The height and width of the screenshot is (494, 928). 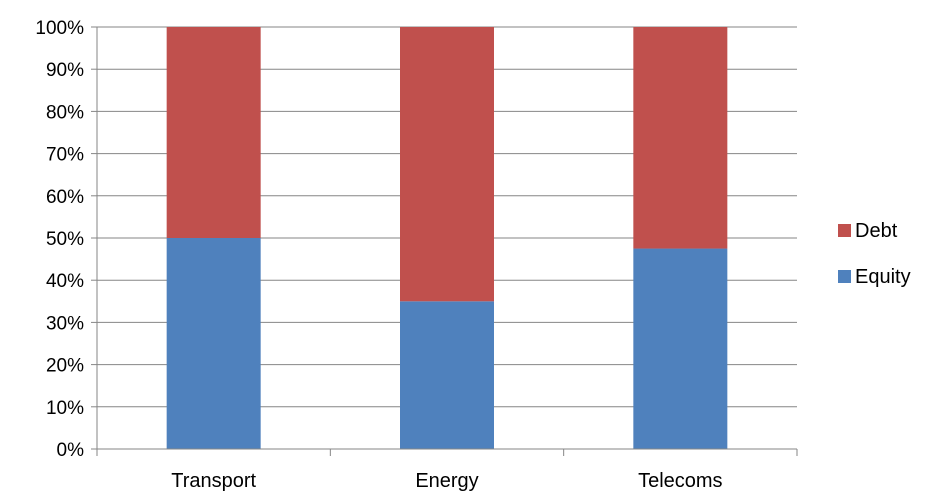 I want to click on x-category-label: Energy, so click(x=446, y=481).